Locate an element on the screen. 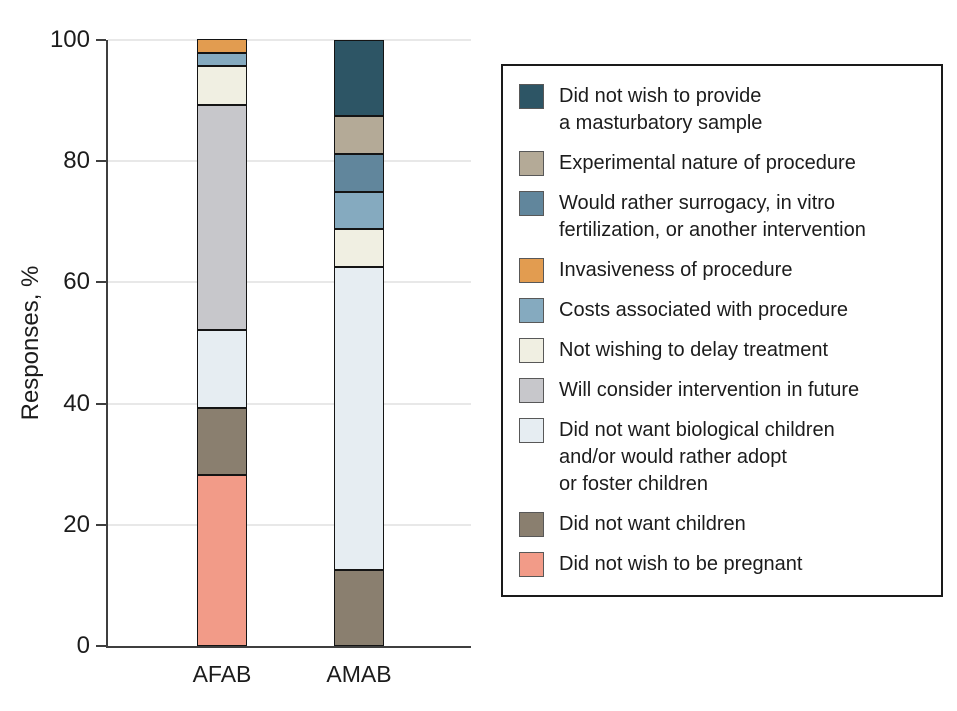  y-tick-label: 100 is located at coordinates (69, 39).